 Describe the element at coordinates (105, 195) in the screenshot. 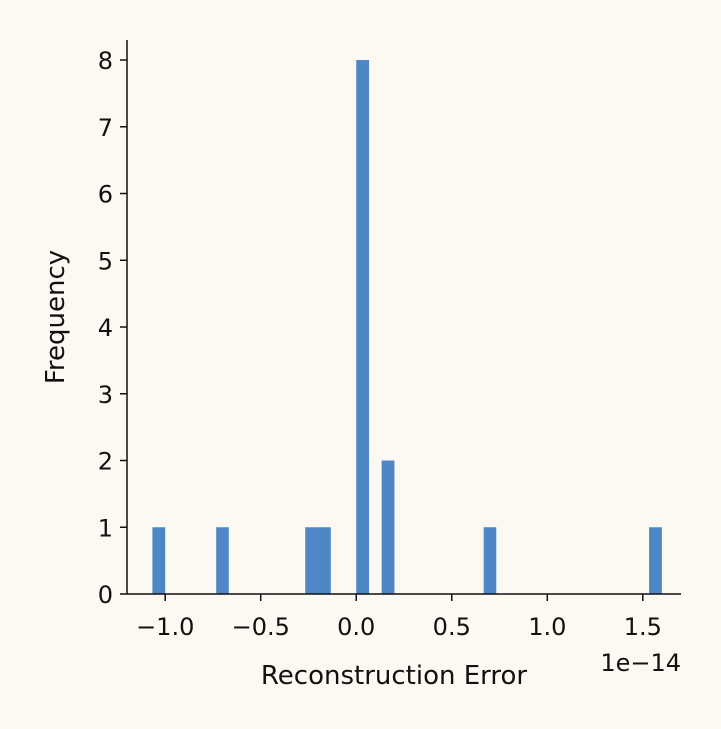

I see `y-tick-label: 6` at that location.